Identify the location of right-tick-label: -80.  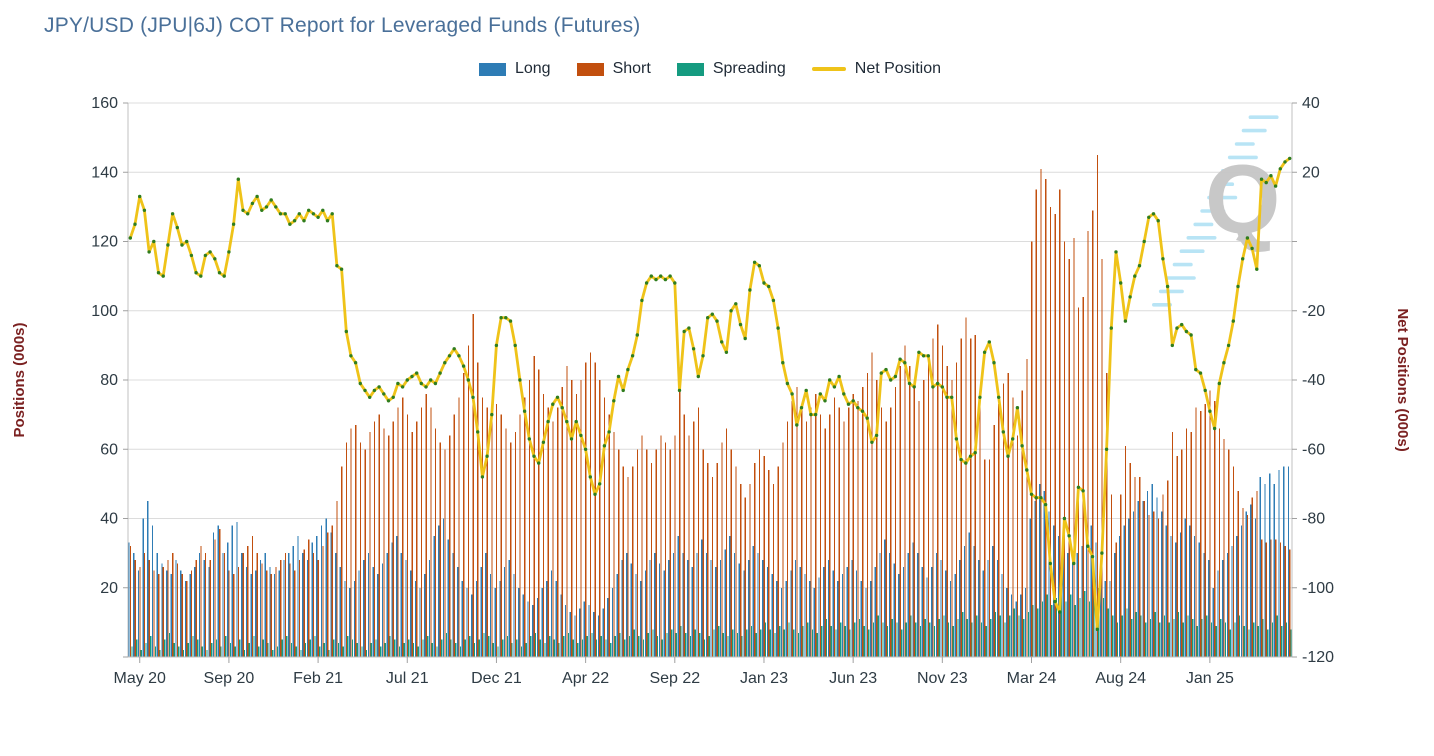
(1313, 519).